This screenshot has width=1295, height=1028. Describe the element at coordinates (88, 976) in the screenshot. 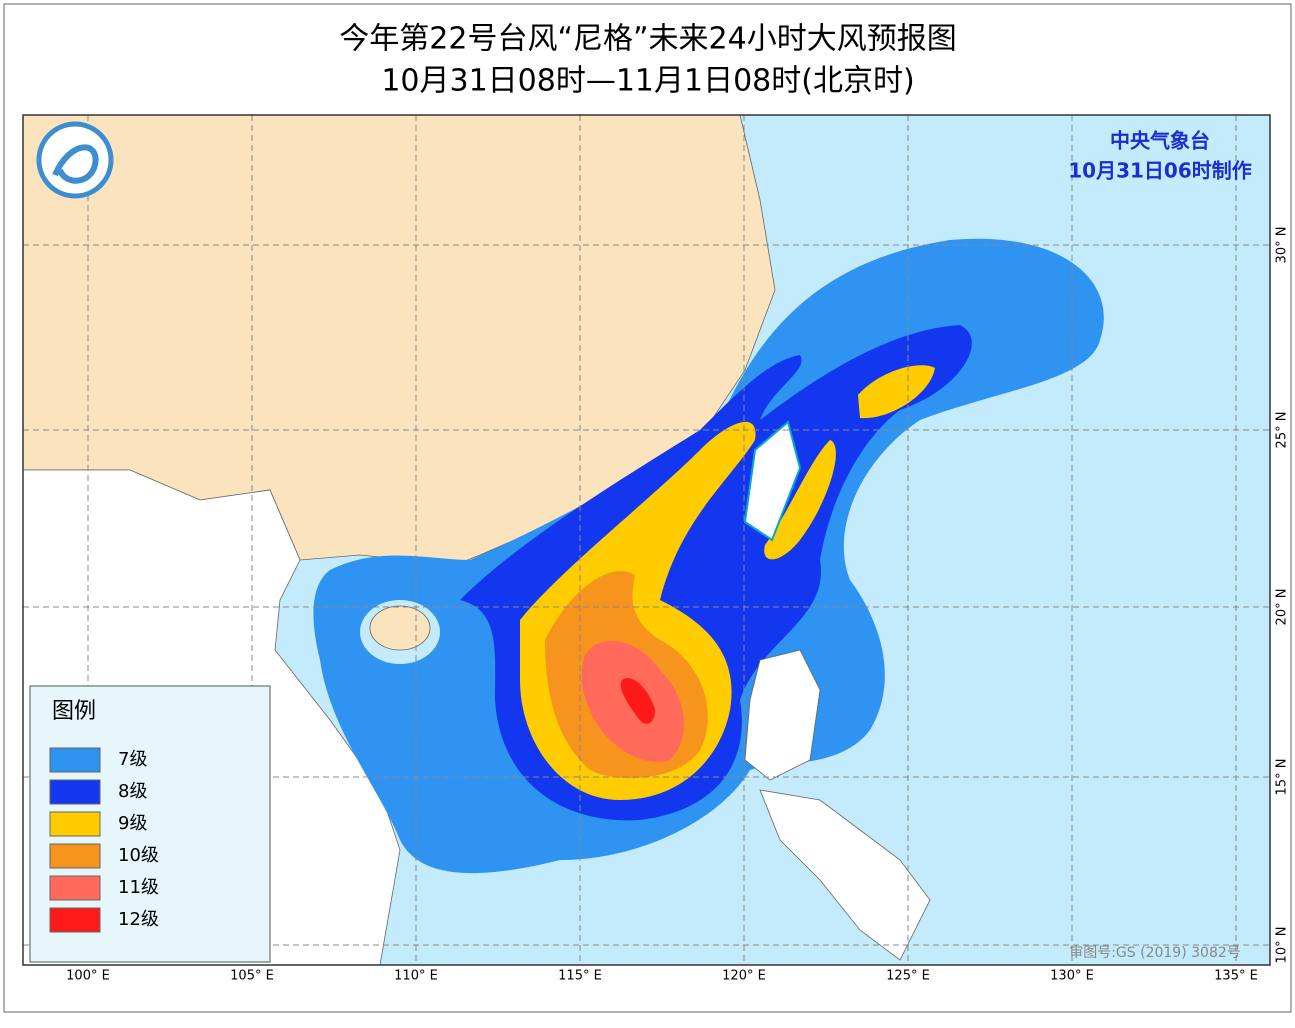

I see `lon-label: 100° E` at that location.